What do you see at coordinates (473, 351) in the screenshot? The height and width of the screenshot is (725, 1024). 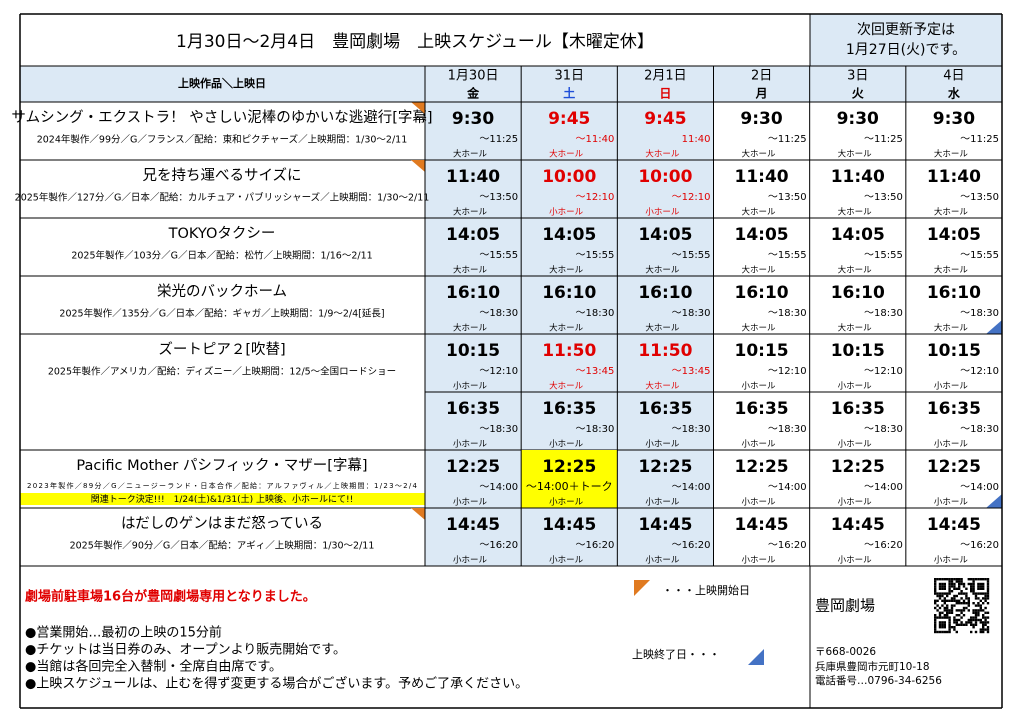 I see `start-time: 10:15` at bounding box center [473, 351].